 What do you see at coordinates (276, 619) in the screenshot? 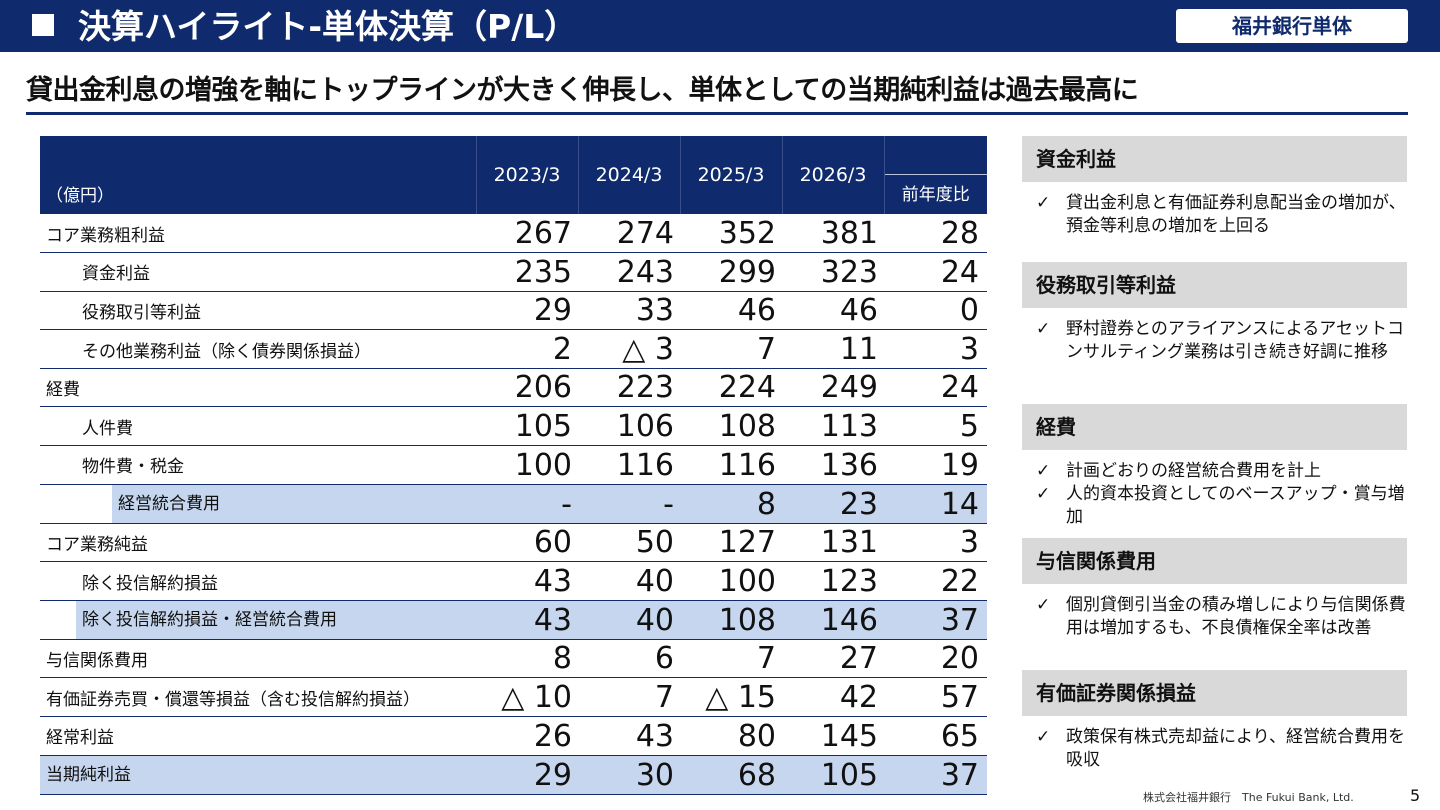
I see `row-label-text: 除く投信解約損益・経営統合費用` at bounding box center [276, 619].